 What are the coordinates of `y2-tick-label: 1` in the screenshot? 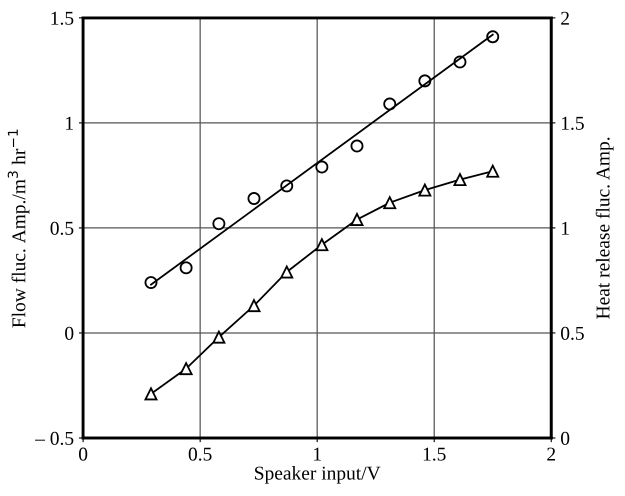 It's located at (565, 228).